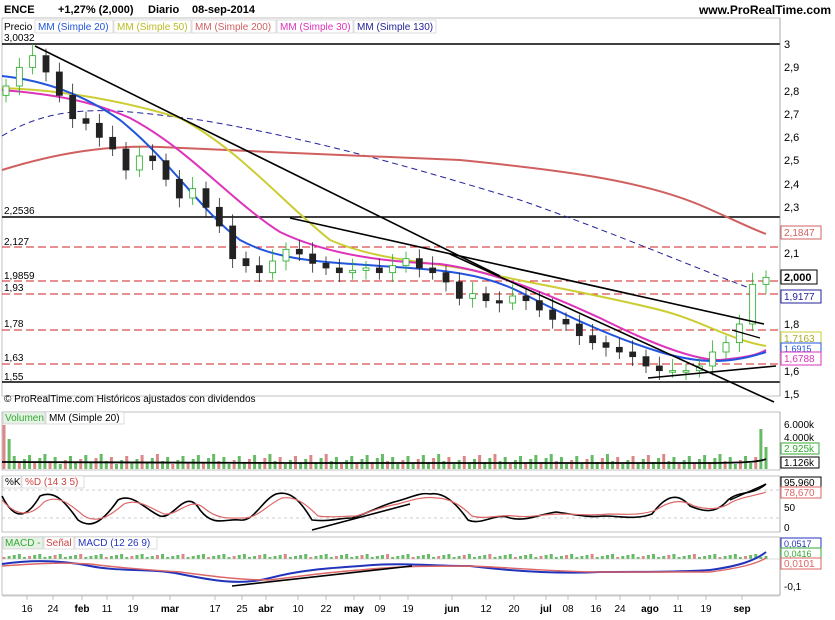 Image resolution: width=835 pixels, height=620 pixels. What do you see at coordinates (791, 208) in the screenshot?
I see `price-tick: 2,3` at bounding box center [791, 208].